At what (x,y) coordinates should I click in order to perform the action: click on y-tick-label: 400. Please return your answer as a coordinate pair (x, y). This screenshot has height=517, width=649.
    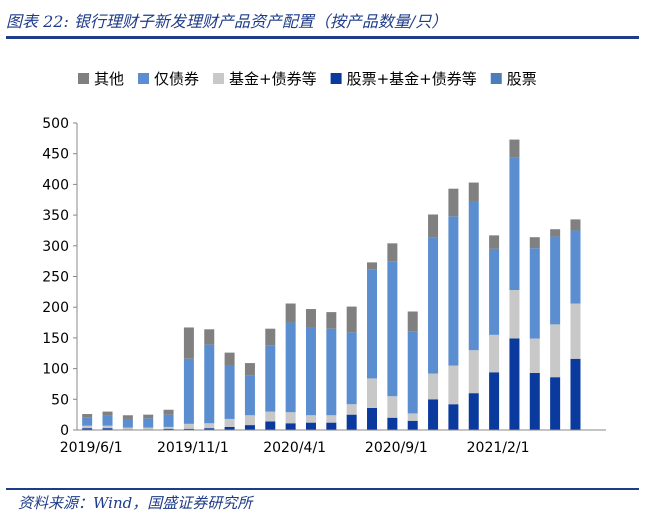
    Looking at the image, I should click on (55, 185).